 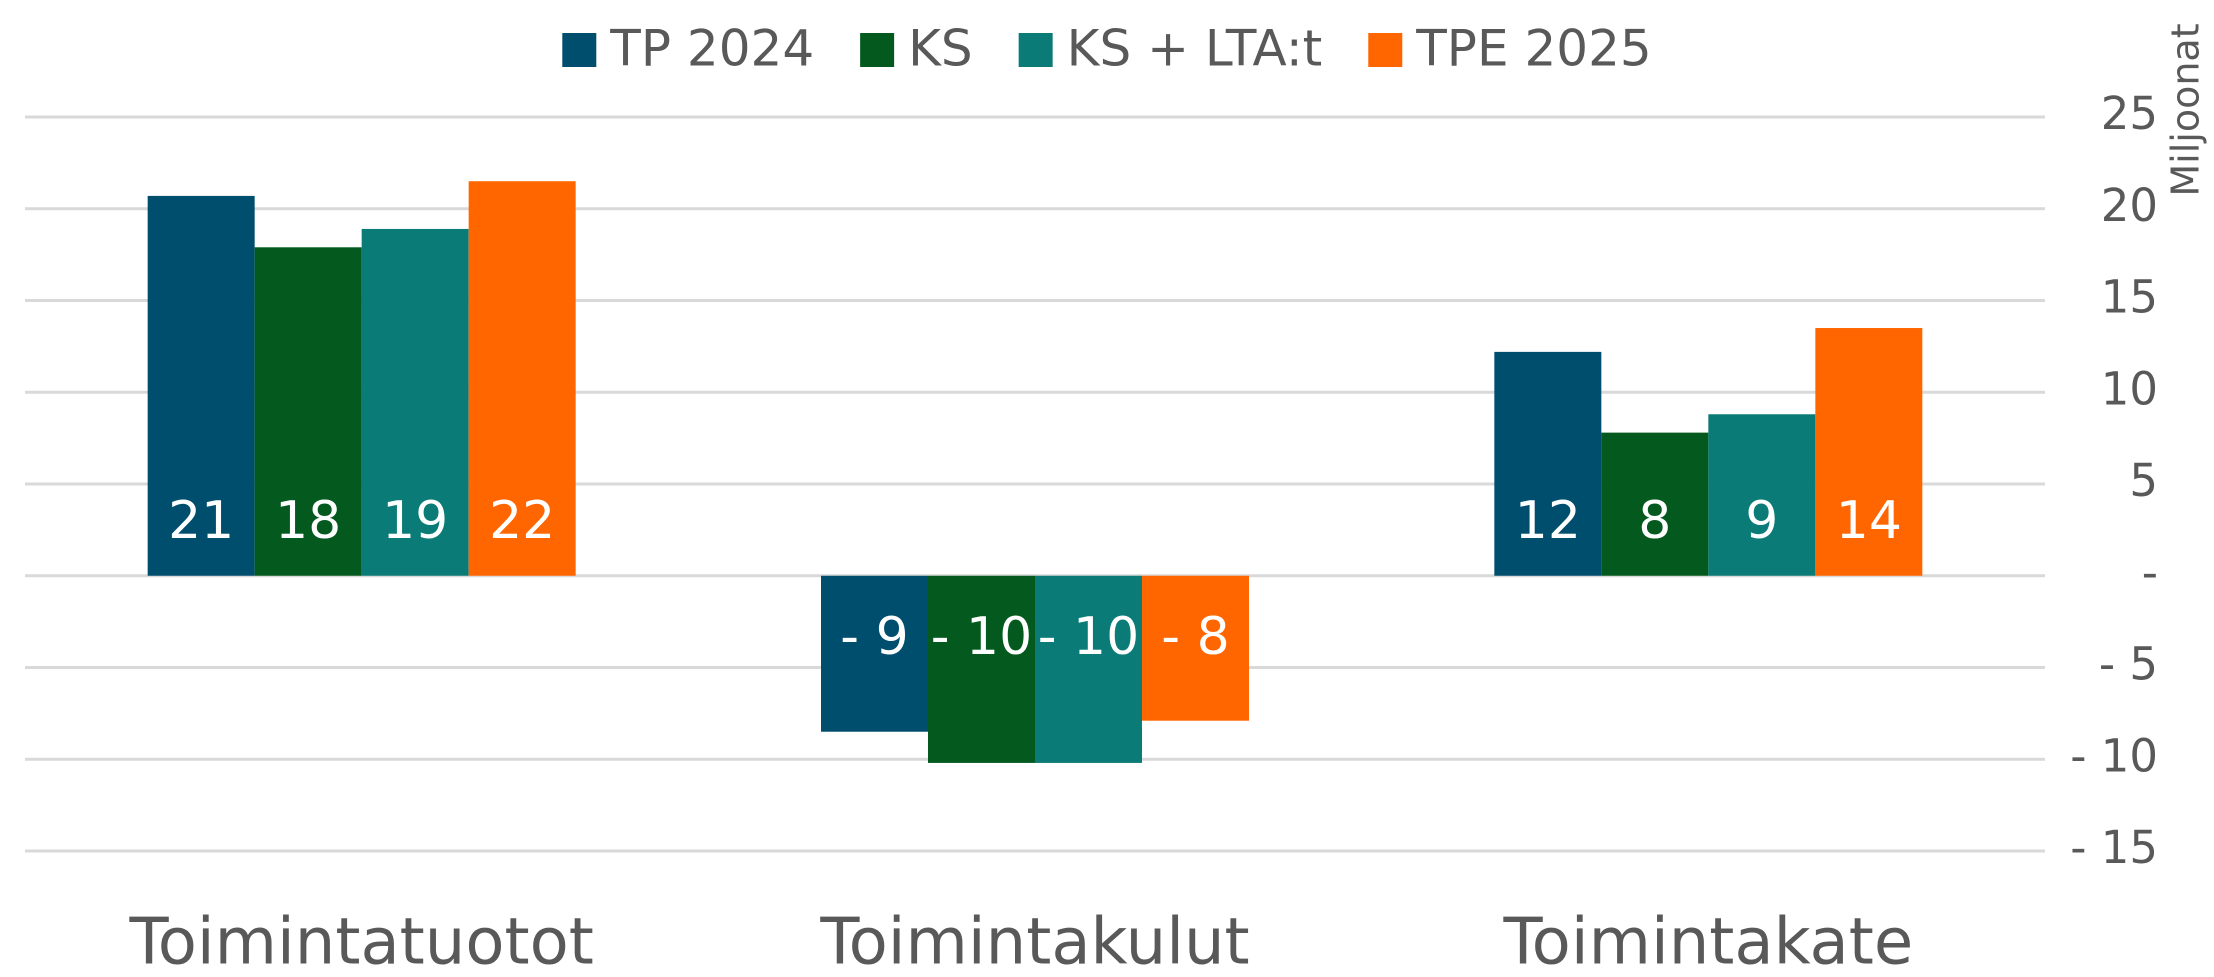 What do you see at coordinates (1195, 637) in the screenshot?
I see `value-label: - 8` at bounding box center [1195, 637].